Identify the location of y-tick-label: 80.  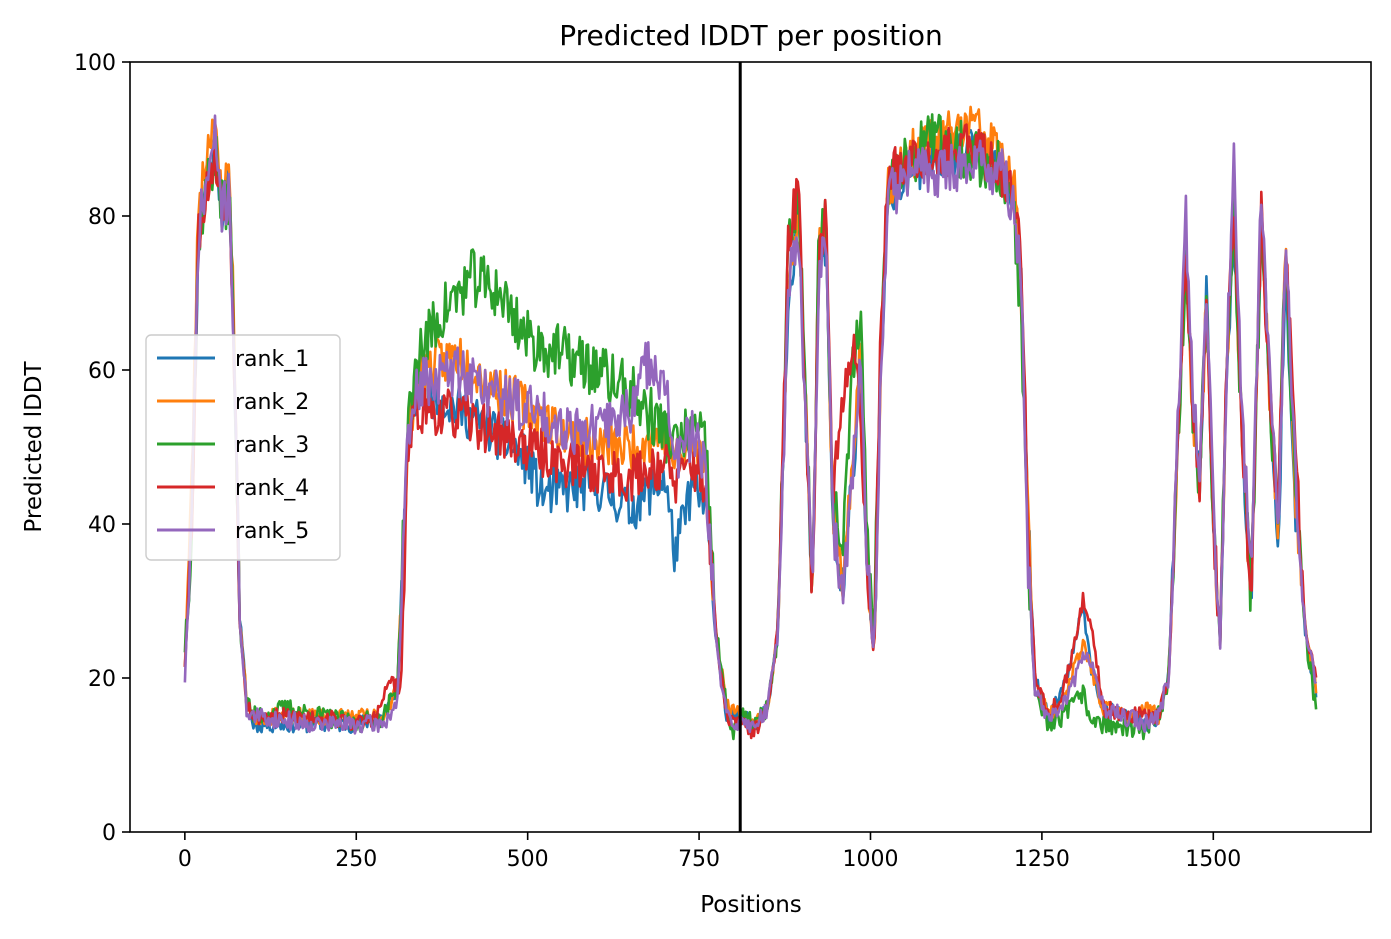
(102, 217).